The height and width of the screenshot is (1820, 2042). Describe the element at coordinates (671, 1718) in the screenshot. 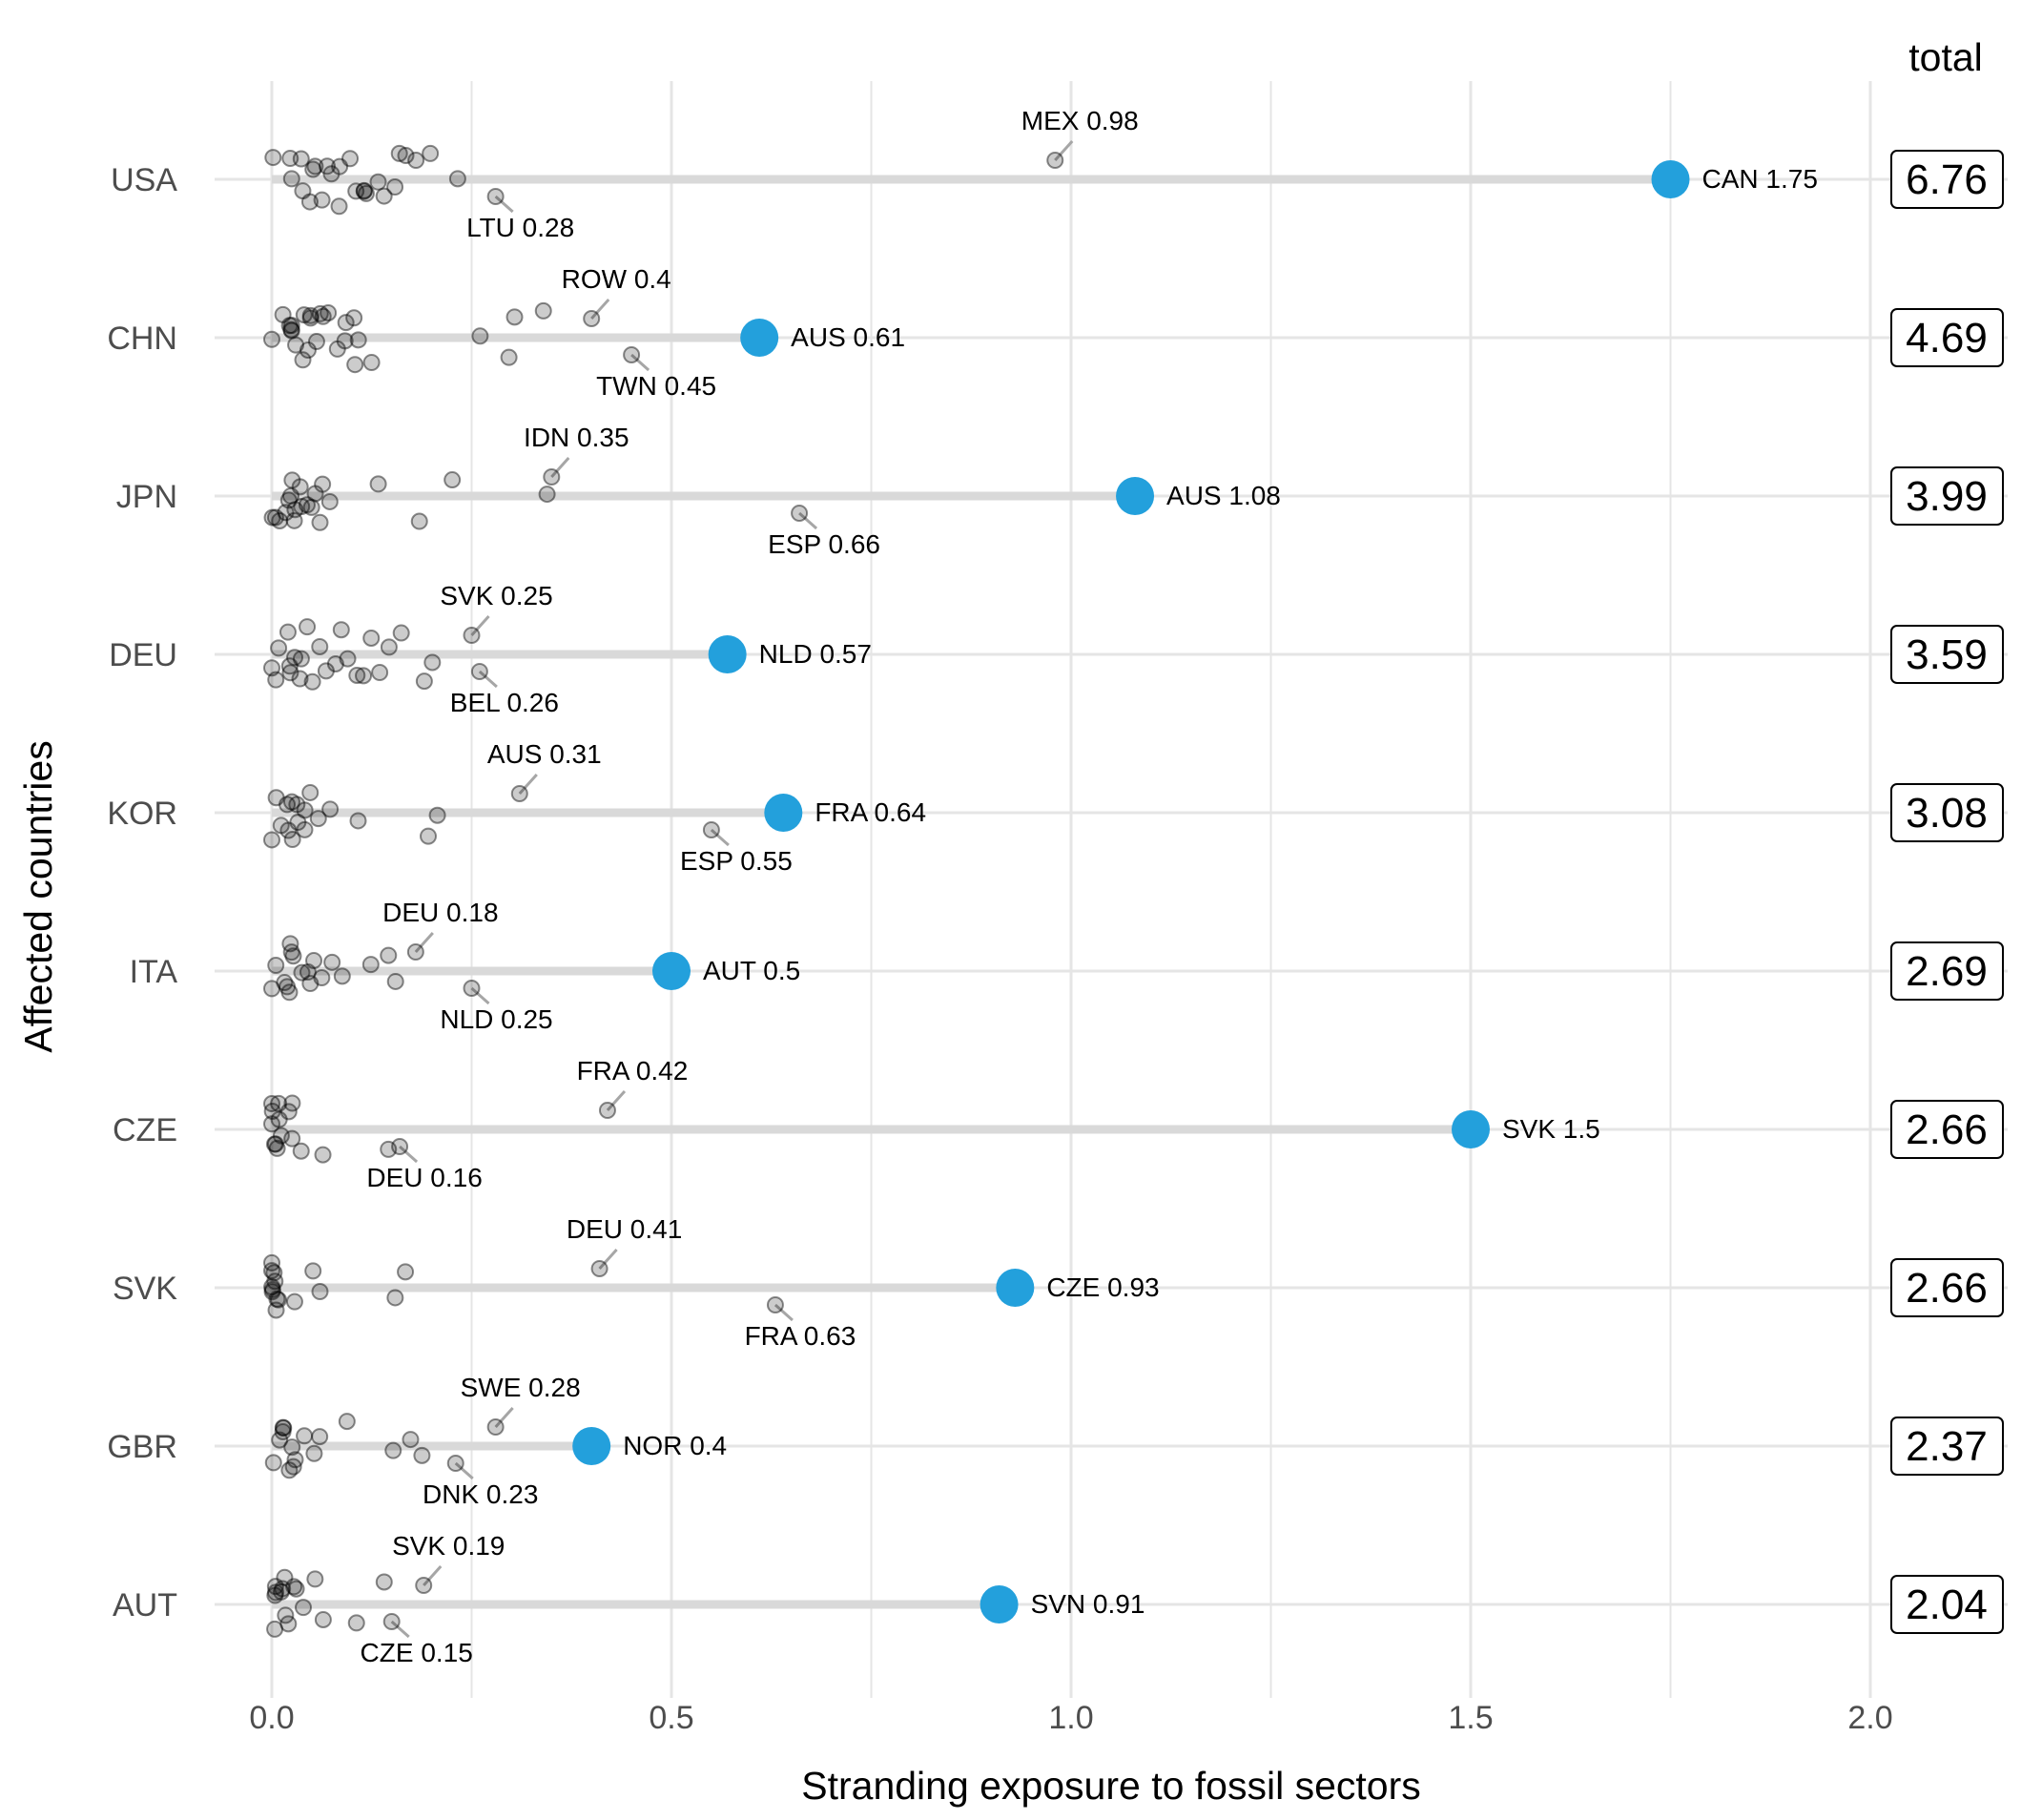

I see `x-tick-label: 0.5` at that location.